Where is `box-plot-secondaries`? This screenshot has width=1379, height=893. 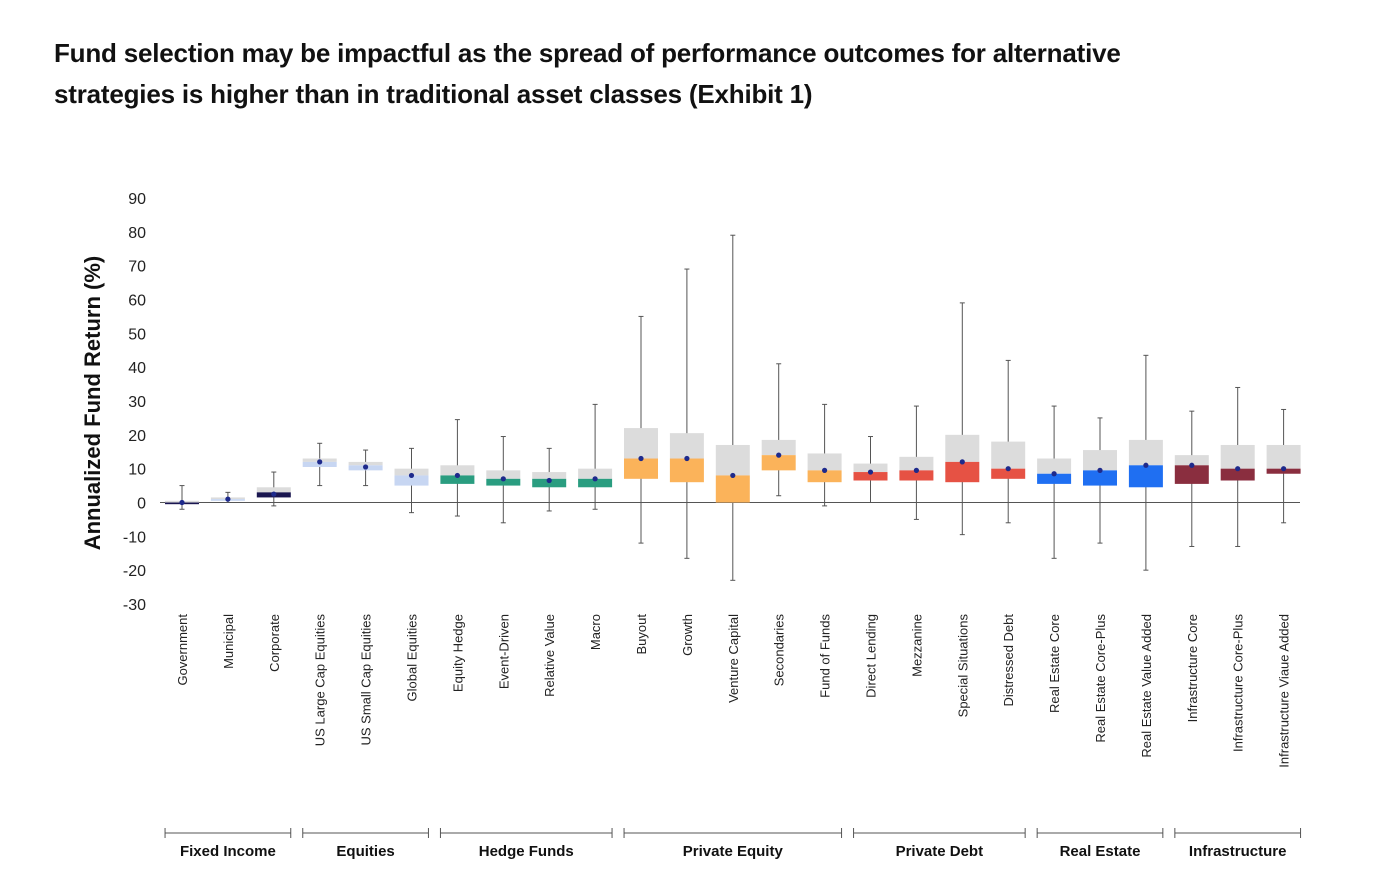 box-plot-secondaries is located at coordinates (778, 430).